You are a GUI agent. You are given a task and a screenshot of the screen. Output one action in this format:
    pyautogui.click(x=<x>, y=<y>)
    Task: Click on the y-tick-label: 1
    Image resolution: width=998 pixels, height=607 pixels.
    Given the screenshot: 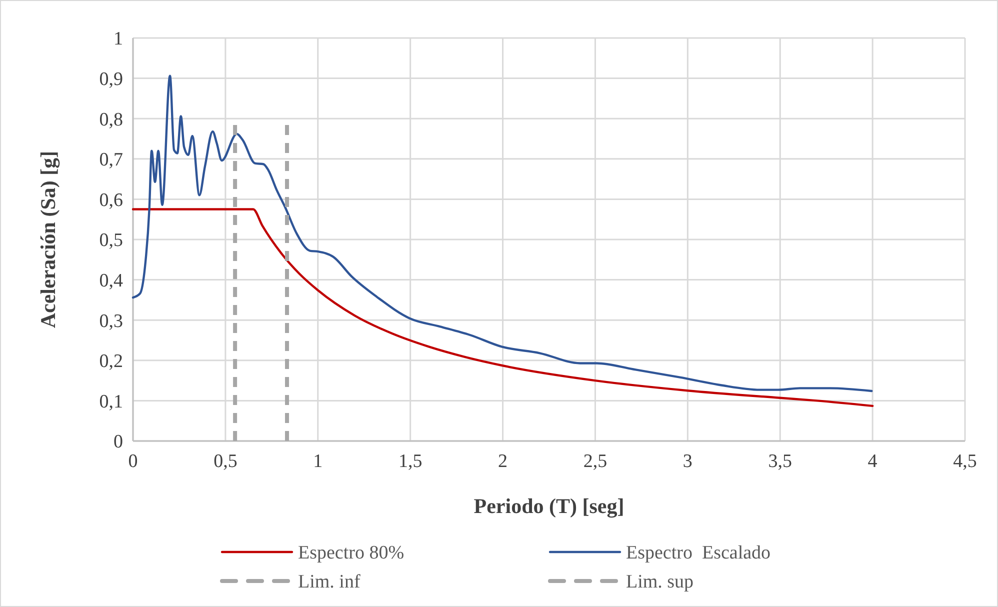 What is the action you would take?
    pyautogui.click(x=118, y=39)
    